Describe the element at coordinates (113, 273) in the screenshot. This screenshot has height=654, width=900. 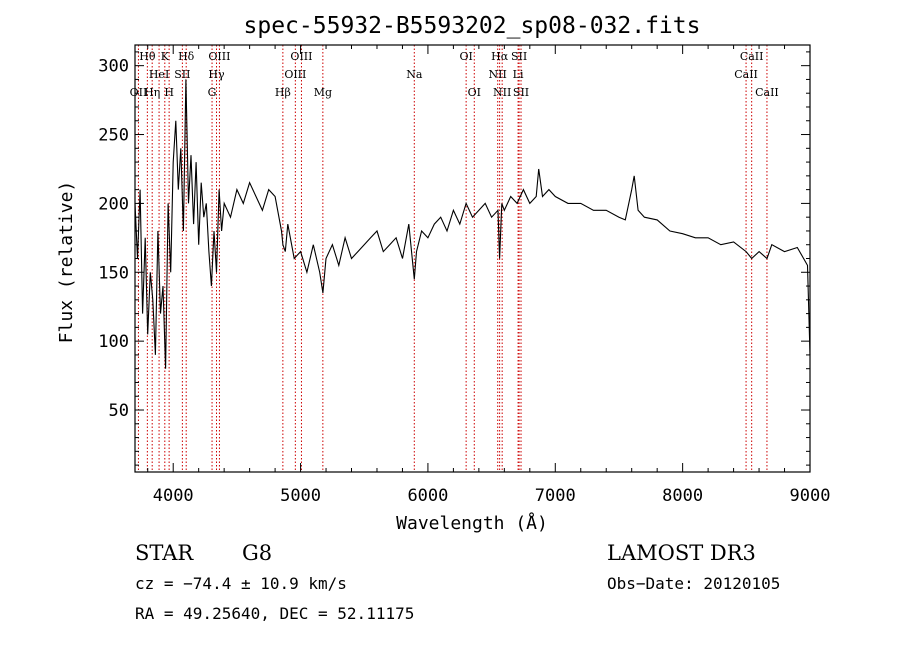
I see `y-tick-label: 150` at that location.